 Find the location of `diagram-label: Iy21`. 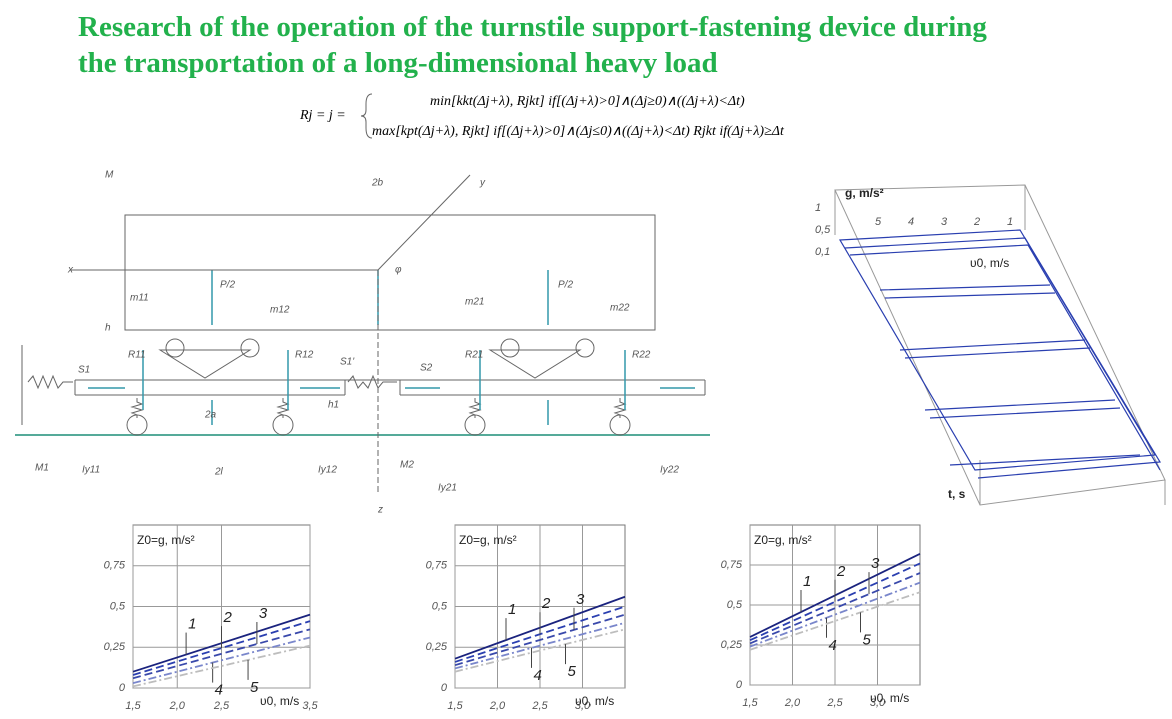

diagram-label: Iy21 is located at coordinates (447, 488).